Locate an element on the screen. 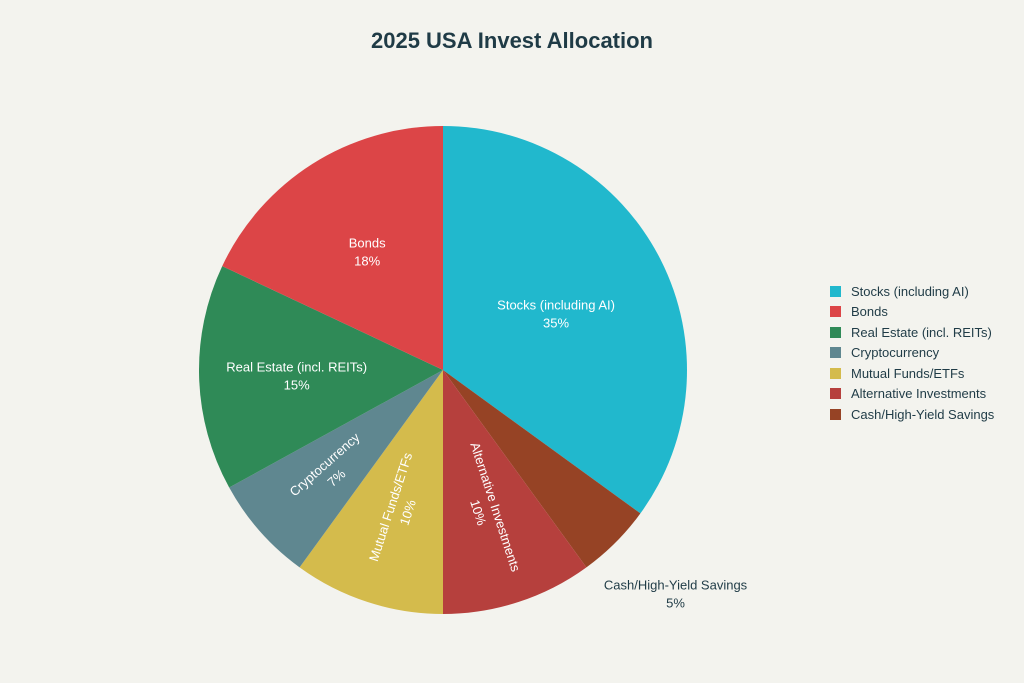  slice-percent: 18% is located at coordinates (367, 261).